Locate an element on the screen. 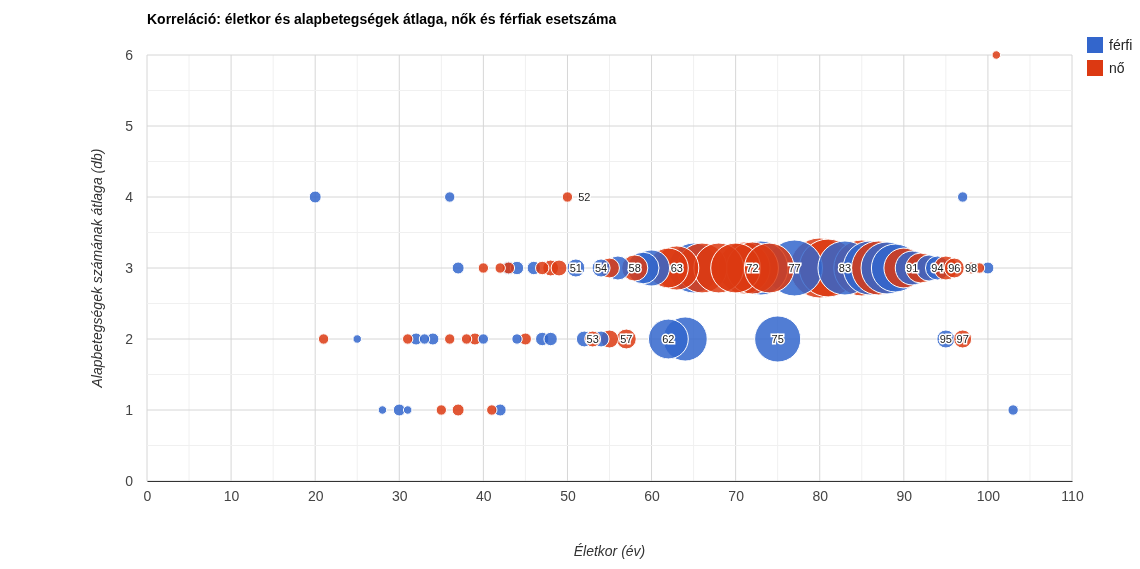 This screenshot has height=569, width=1140. y-tick-label: 3 is located at coordinates (129, 267).